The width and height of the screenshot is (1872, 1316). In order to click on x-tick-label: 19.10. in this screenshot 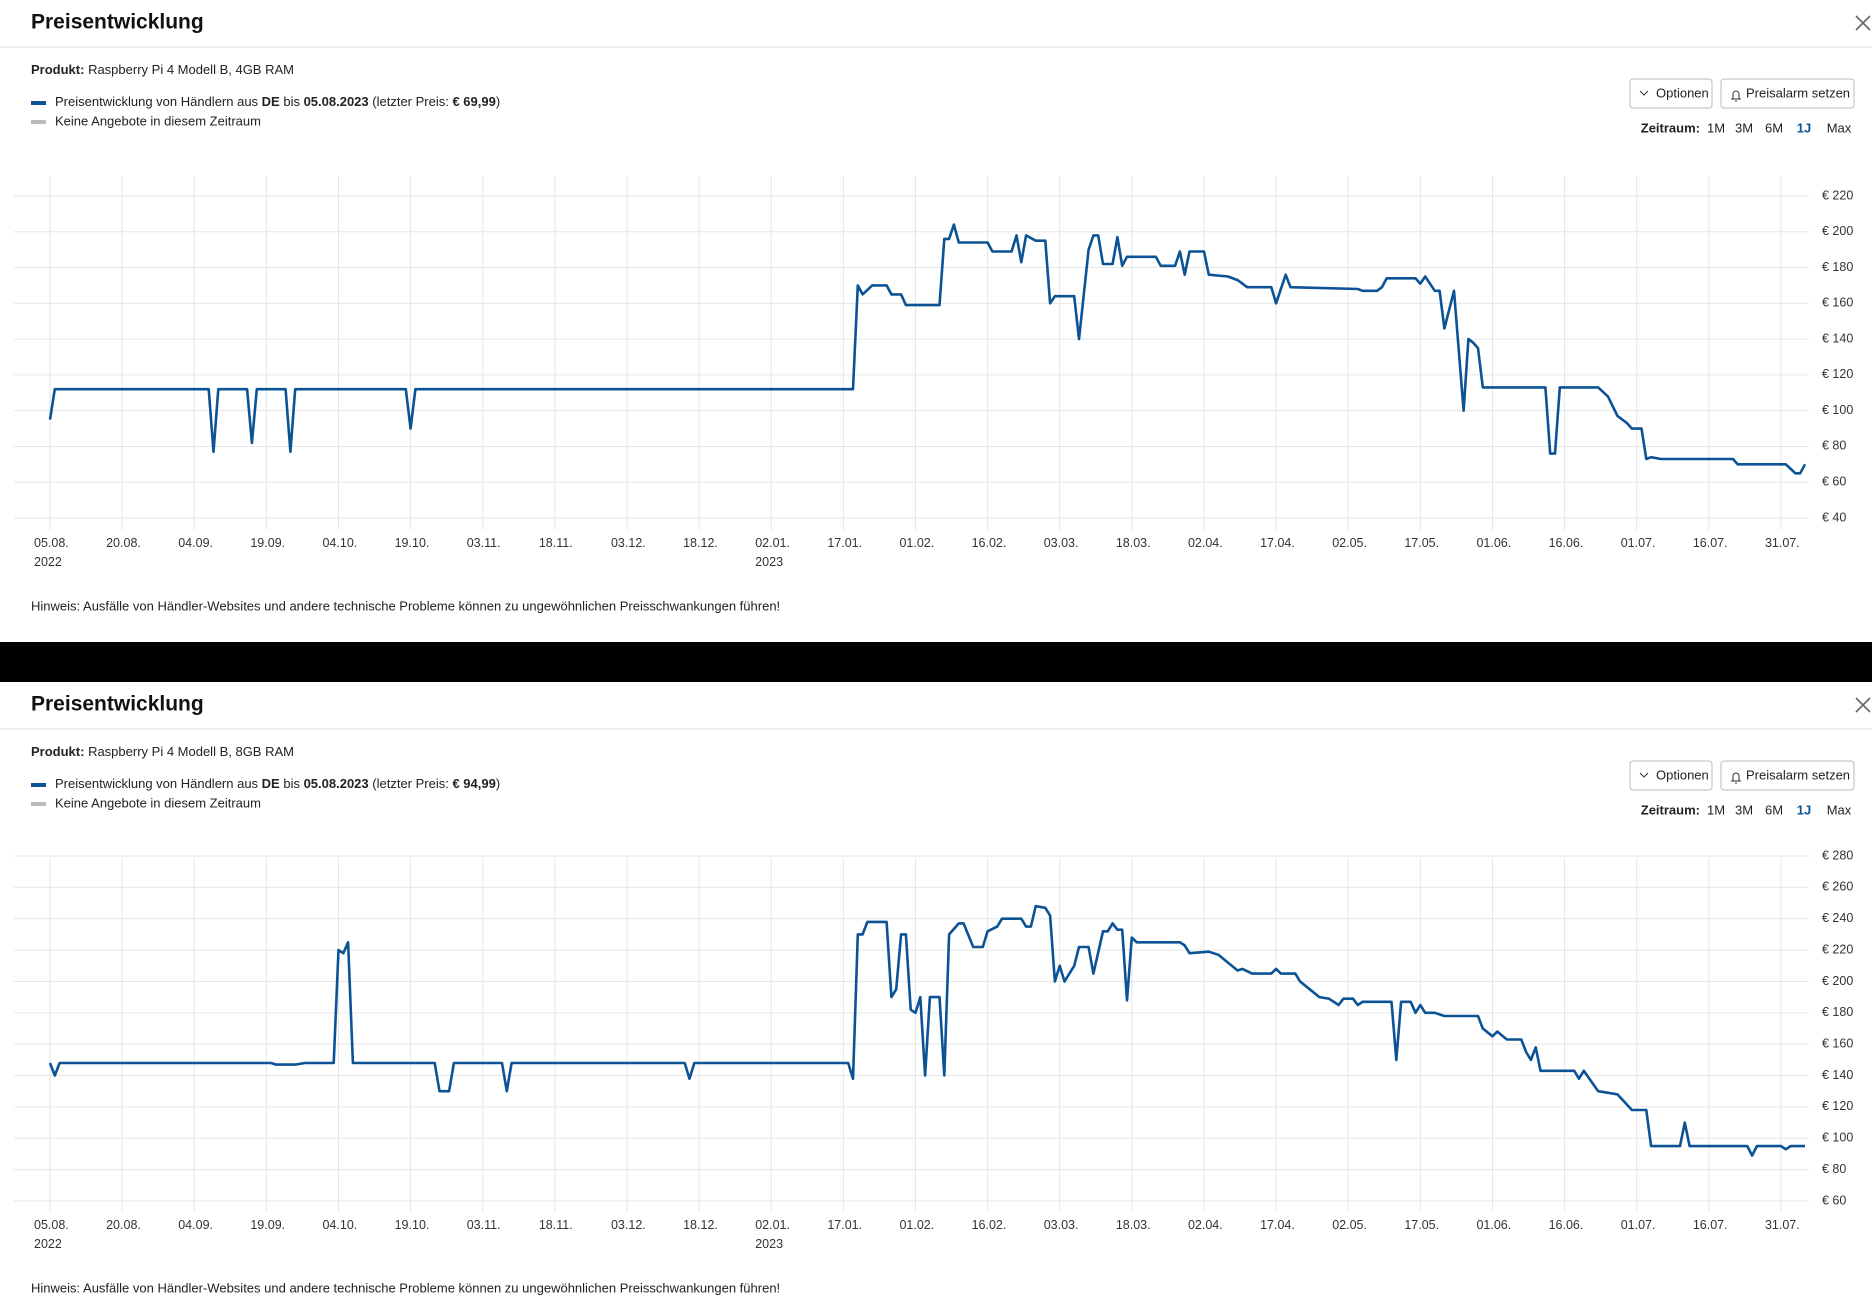, I will do `click(412, 1225)`.